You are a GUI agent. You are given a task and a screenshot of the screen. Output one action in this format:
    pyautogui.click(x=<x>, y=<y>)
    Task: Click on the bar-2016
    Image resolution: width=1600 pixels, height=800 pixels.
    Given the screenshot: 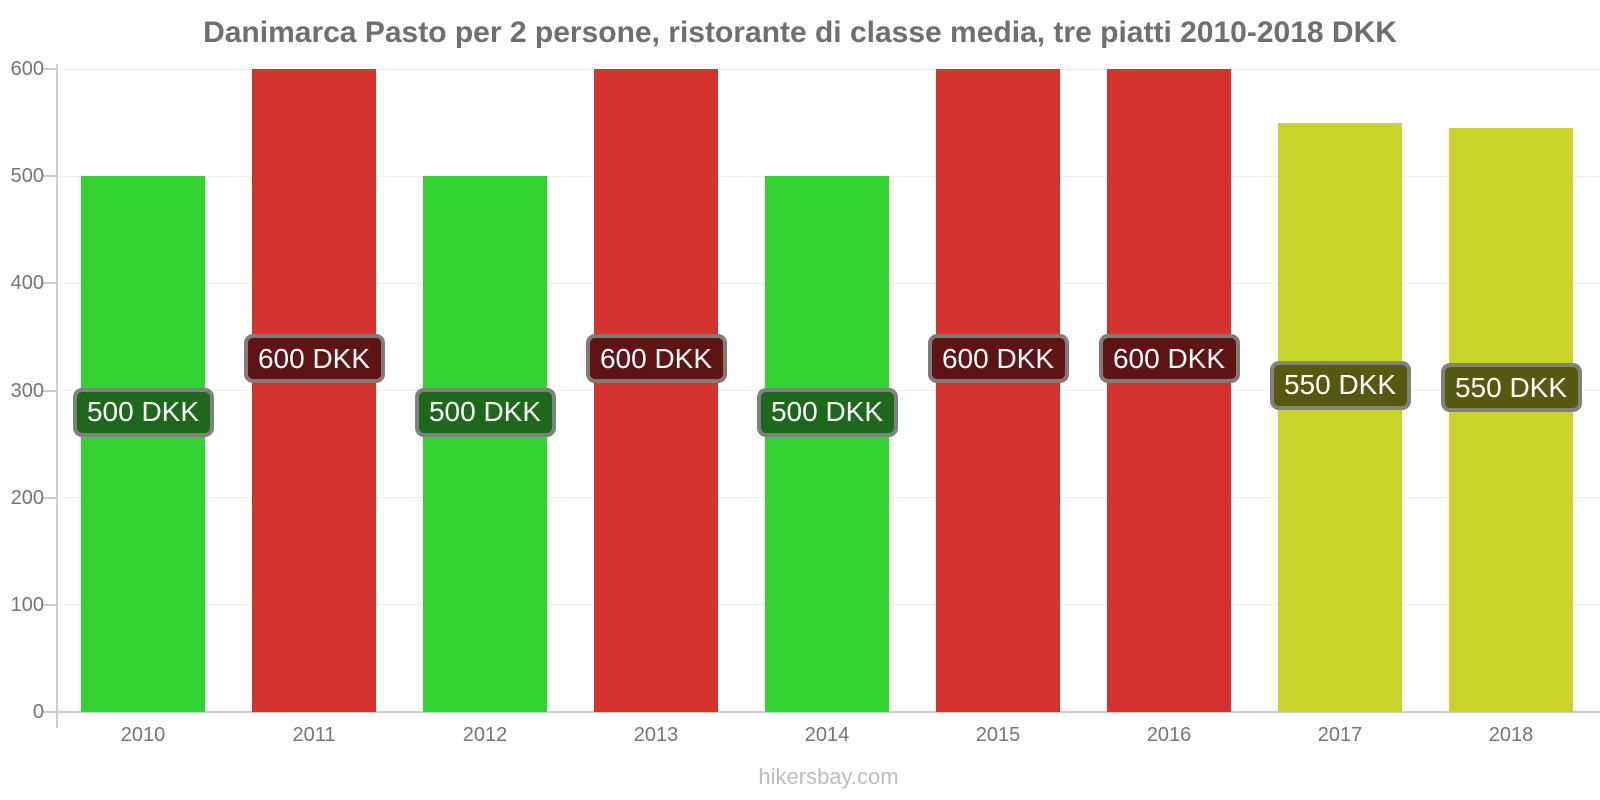 What is the action you would take?
    pyautogui.click(x=1169, y=390)
    